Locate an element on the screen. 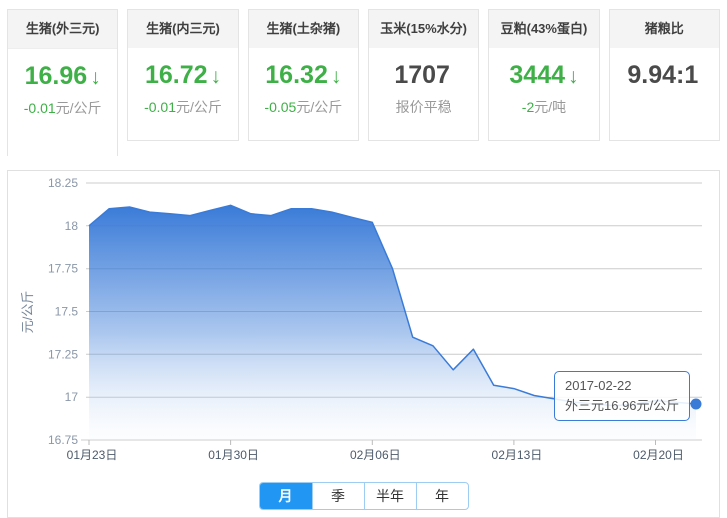 Image resolution: width=727 pixels, height=518 pixels. card-soybean-meal: 豆粕(43%蛋白) 3444 ↓ -2元/吨 is located at coordinates (544, 75).